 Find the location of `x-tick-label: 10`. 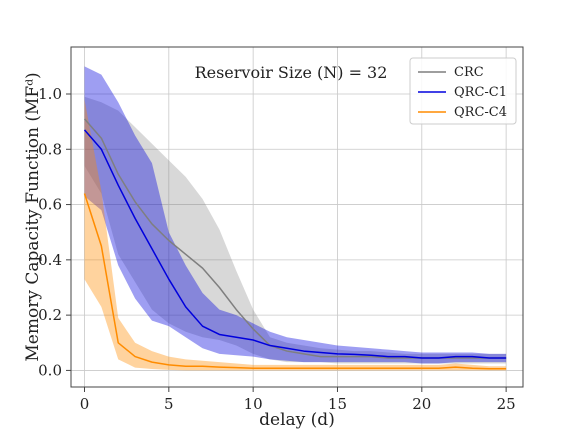

x-tick-label: 10 is located at coordinates (253, 404).